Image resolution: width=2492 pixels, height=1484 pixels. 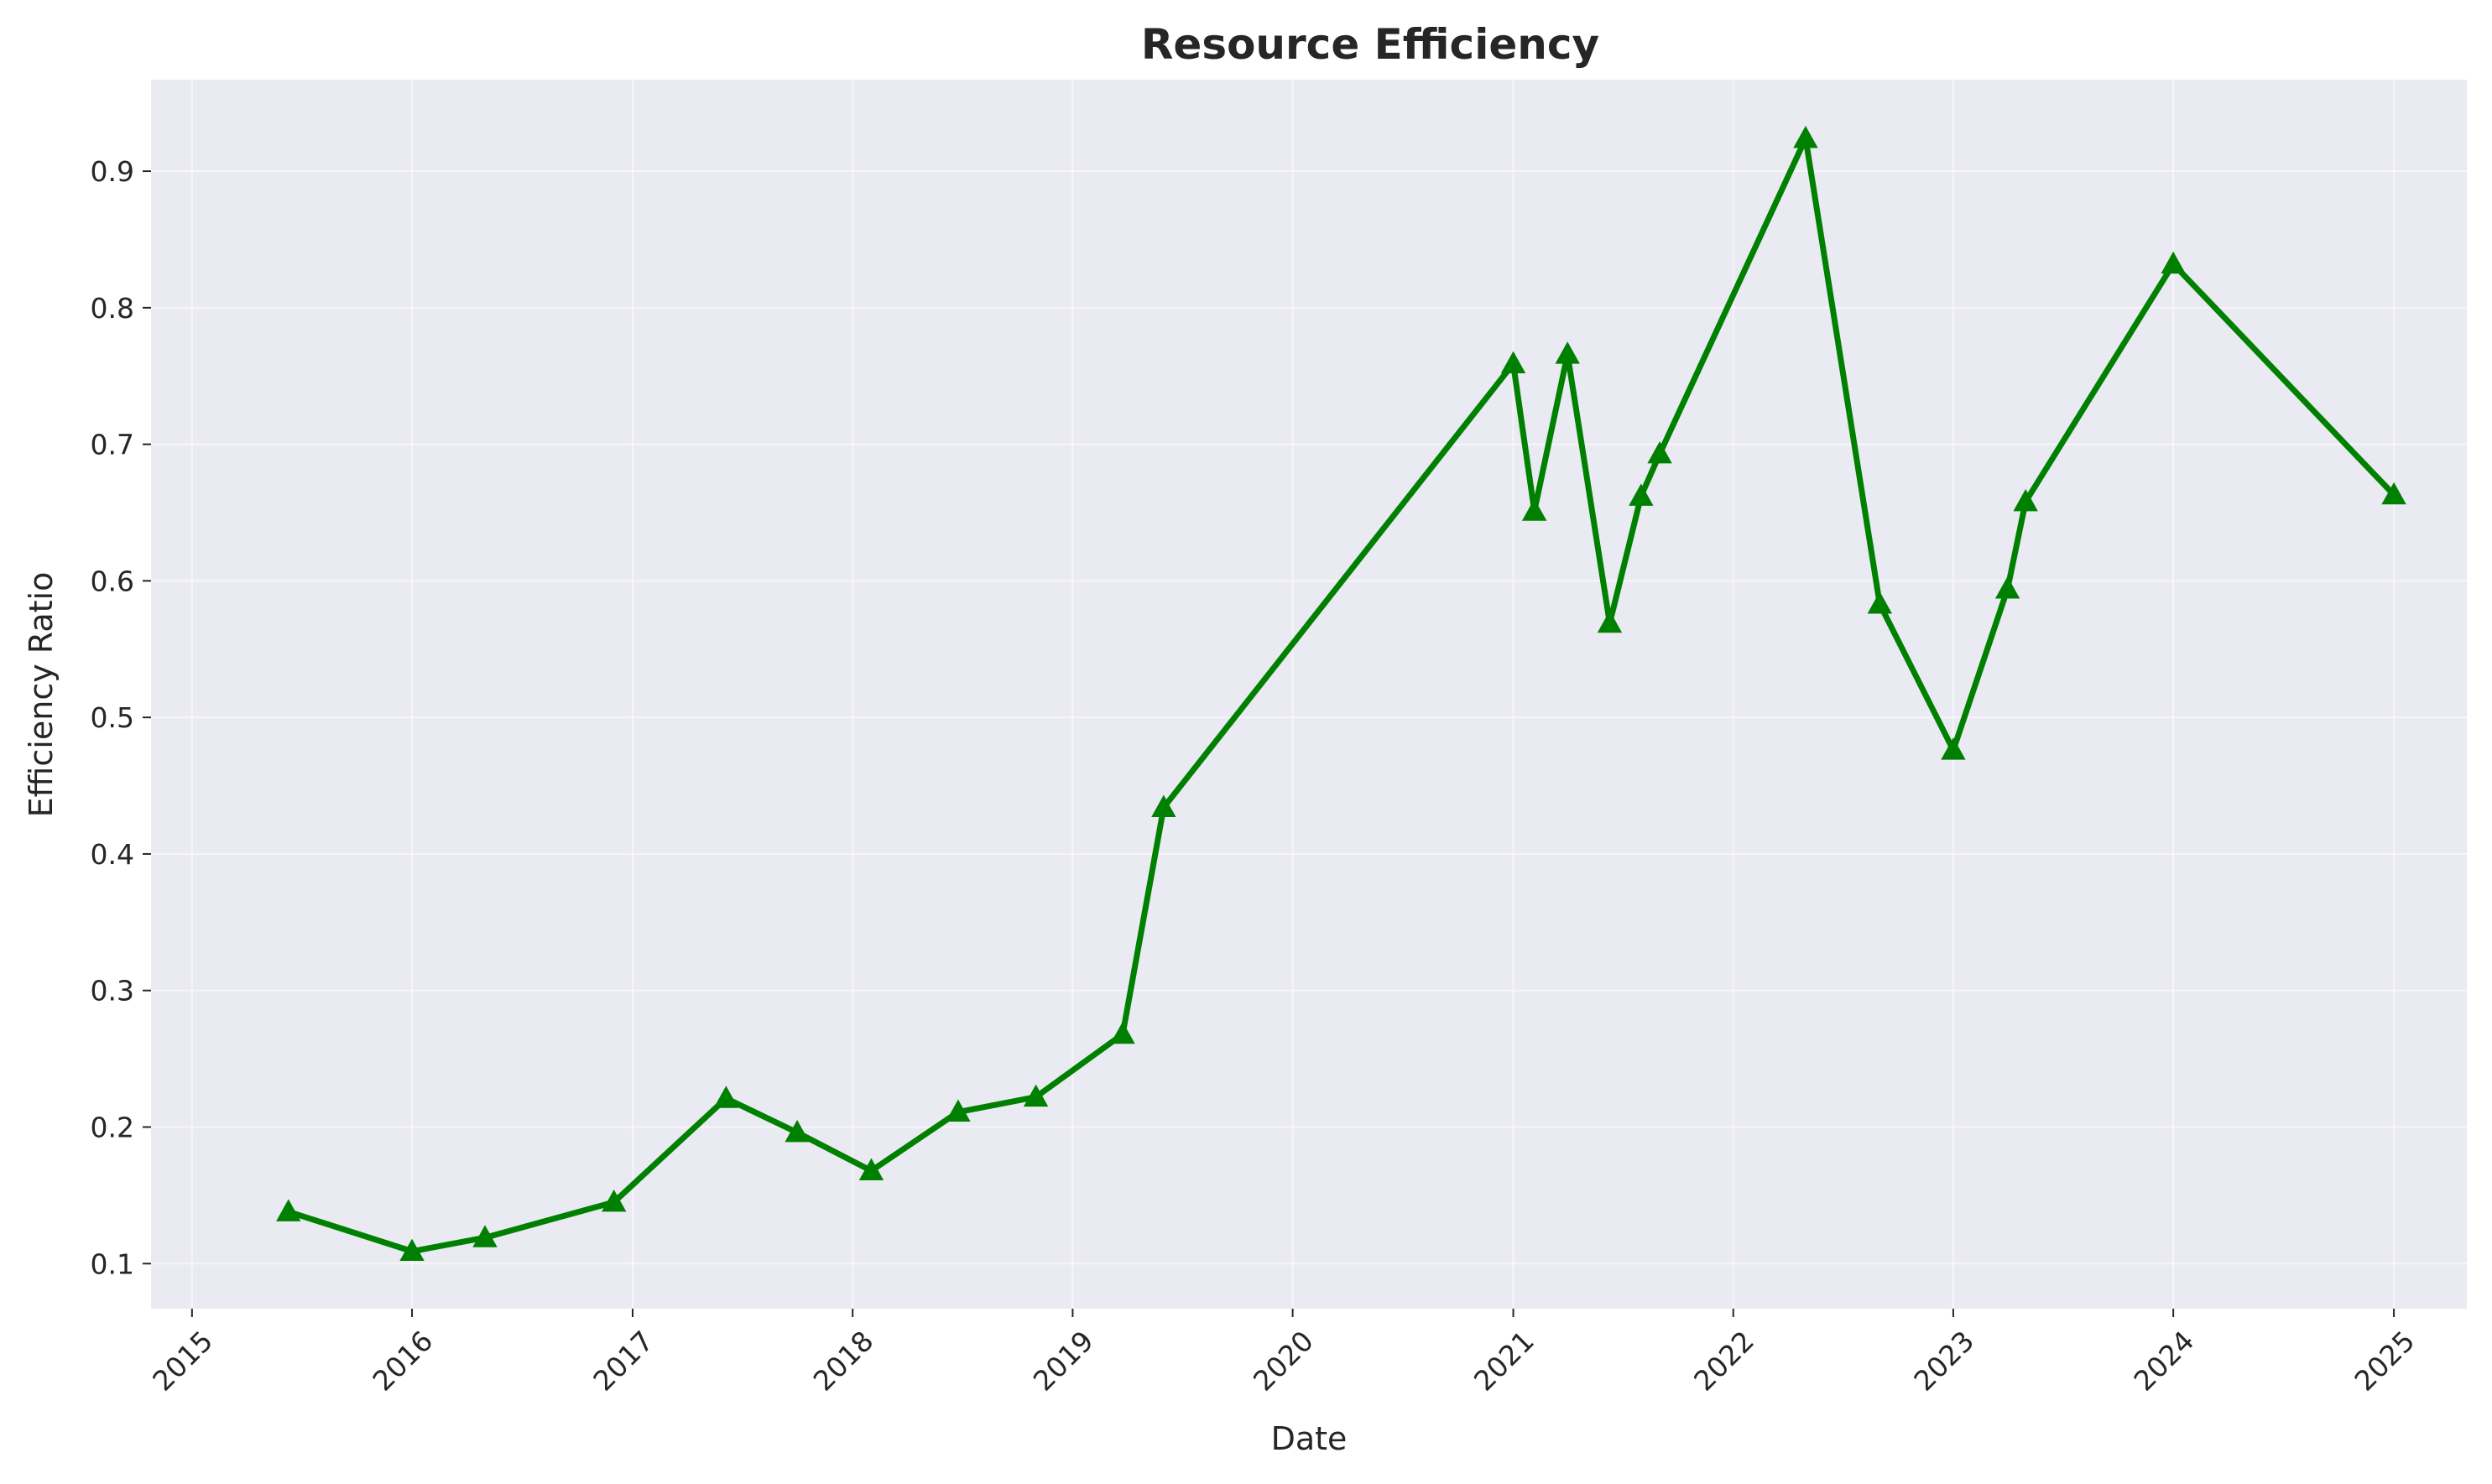 I want to click on x-tick-label: 2025, so click(x=2385, y=1361).